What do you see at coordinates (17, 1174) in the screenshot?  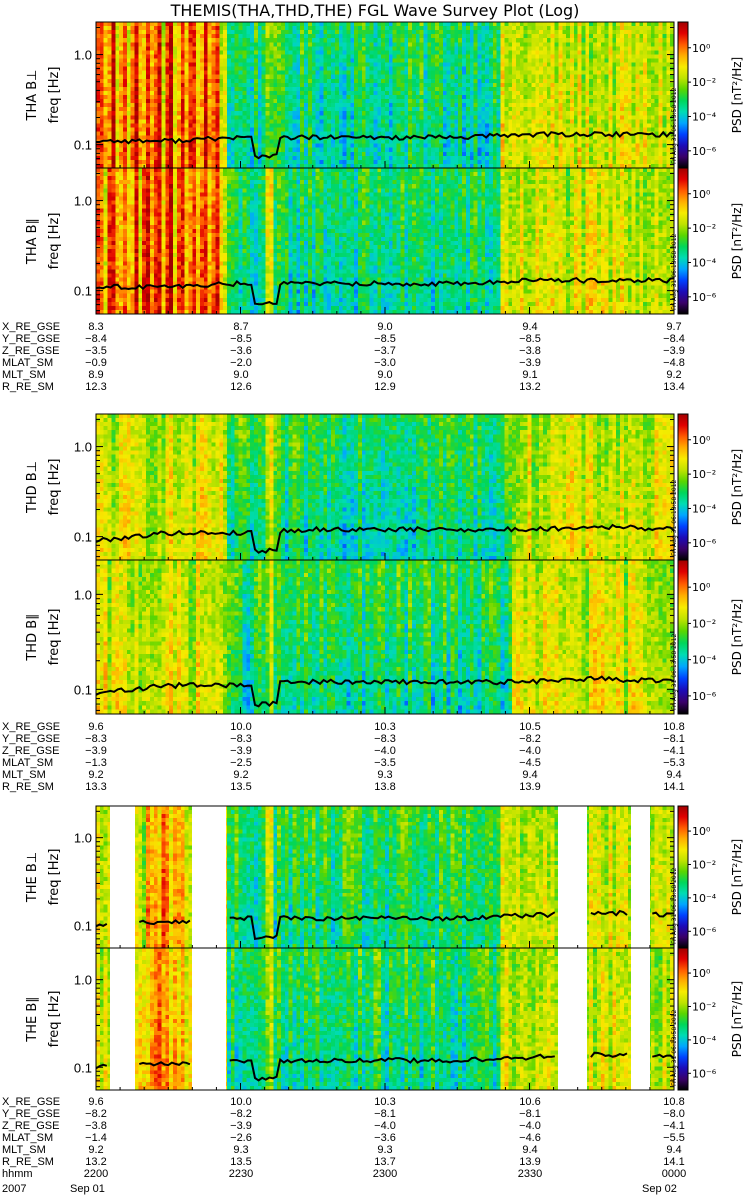 I see `ephem-row-label: hhmm` at bounding box center [17, 1174].